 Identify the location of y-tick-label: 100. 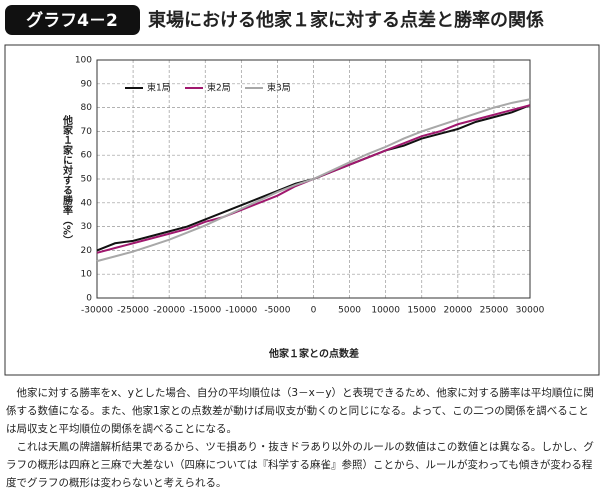
(83, 61).